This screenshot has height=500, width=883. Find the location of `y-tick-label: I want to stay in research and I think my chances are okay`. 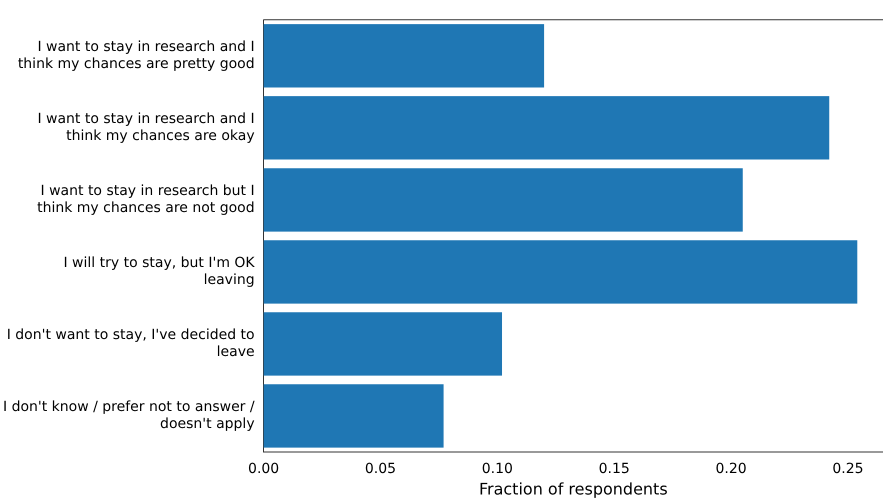

y-tick-label: I want to stay in research and I think my chances are okay is located at coordinates (146, 127).